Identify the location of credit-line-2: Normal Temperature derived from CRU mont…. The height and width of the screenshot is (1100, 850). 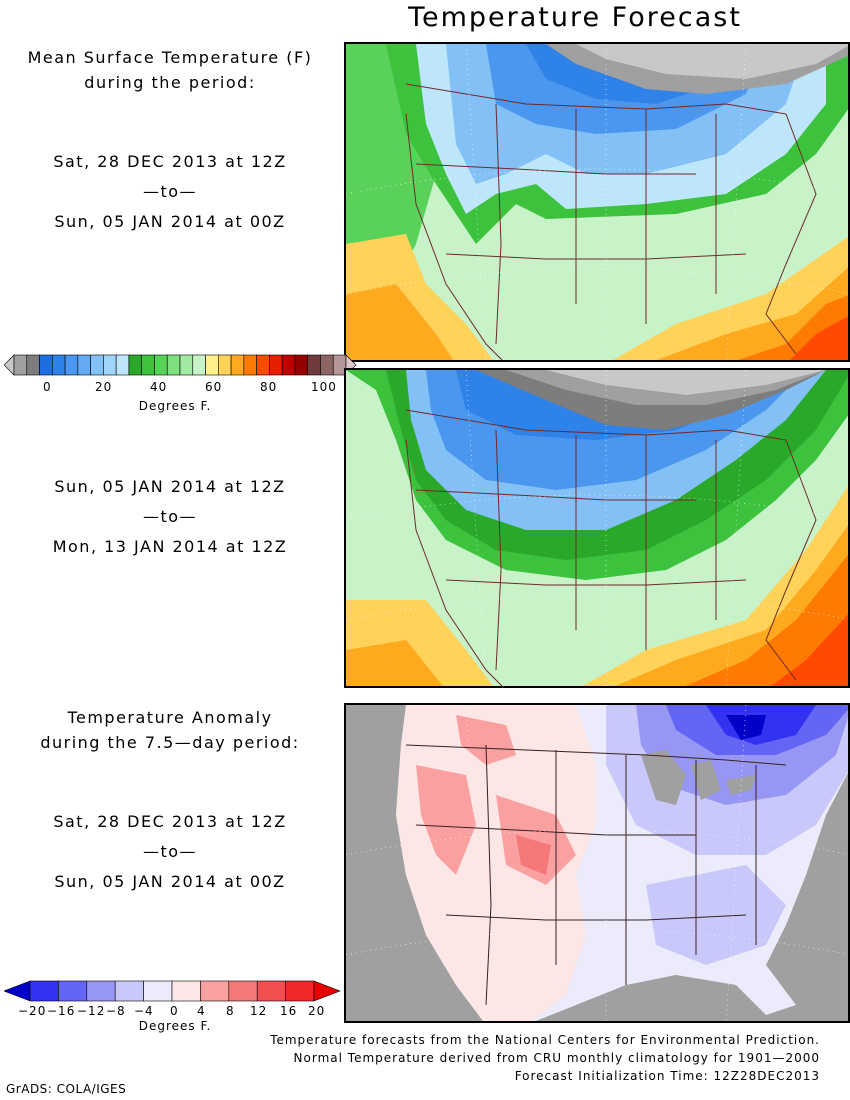
(556, 1058).